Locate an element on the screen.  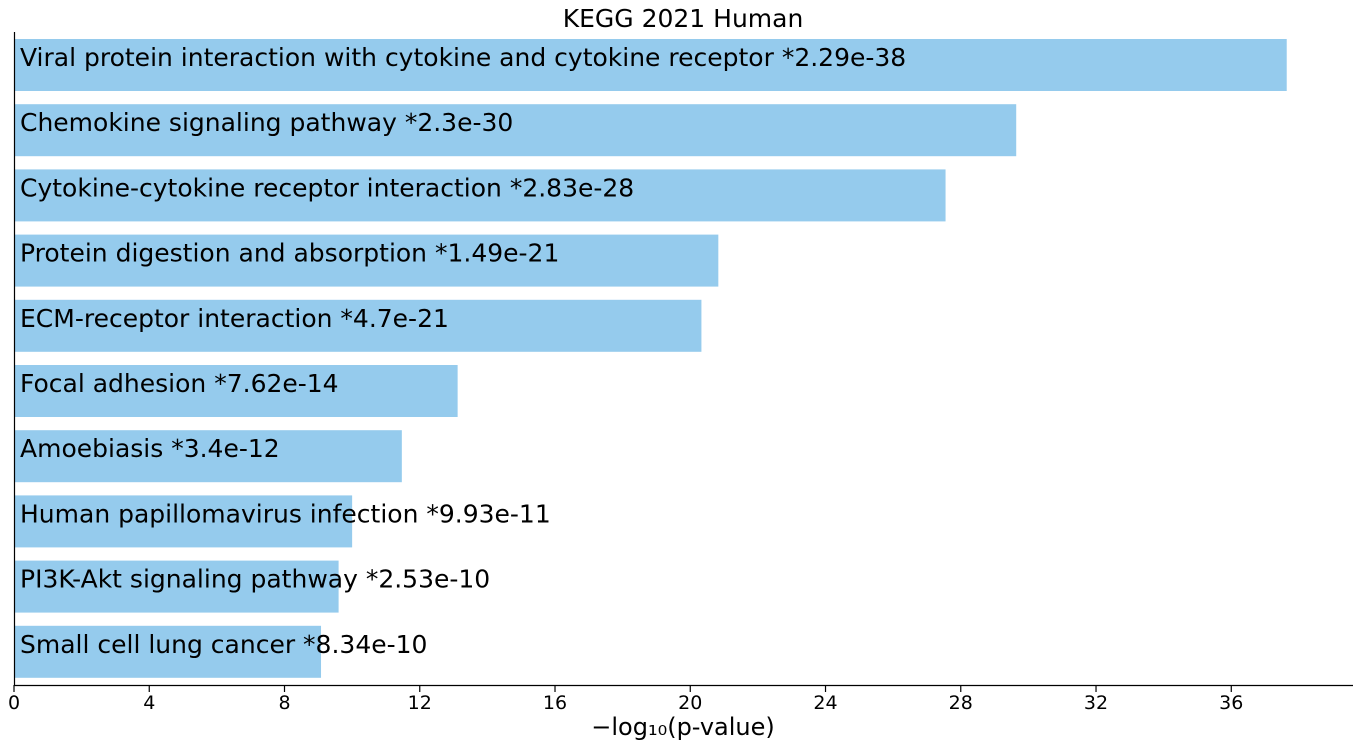
x-tick-label: 20 is located at coordinates (690, 703).